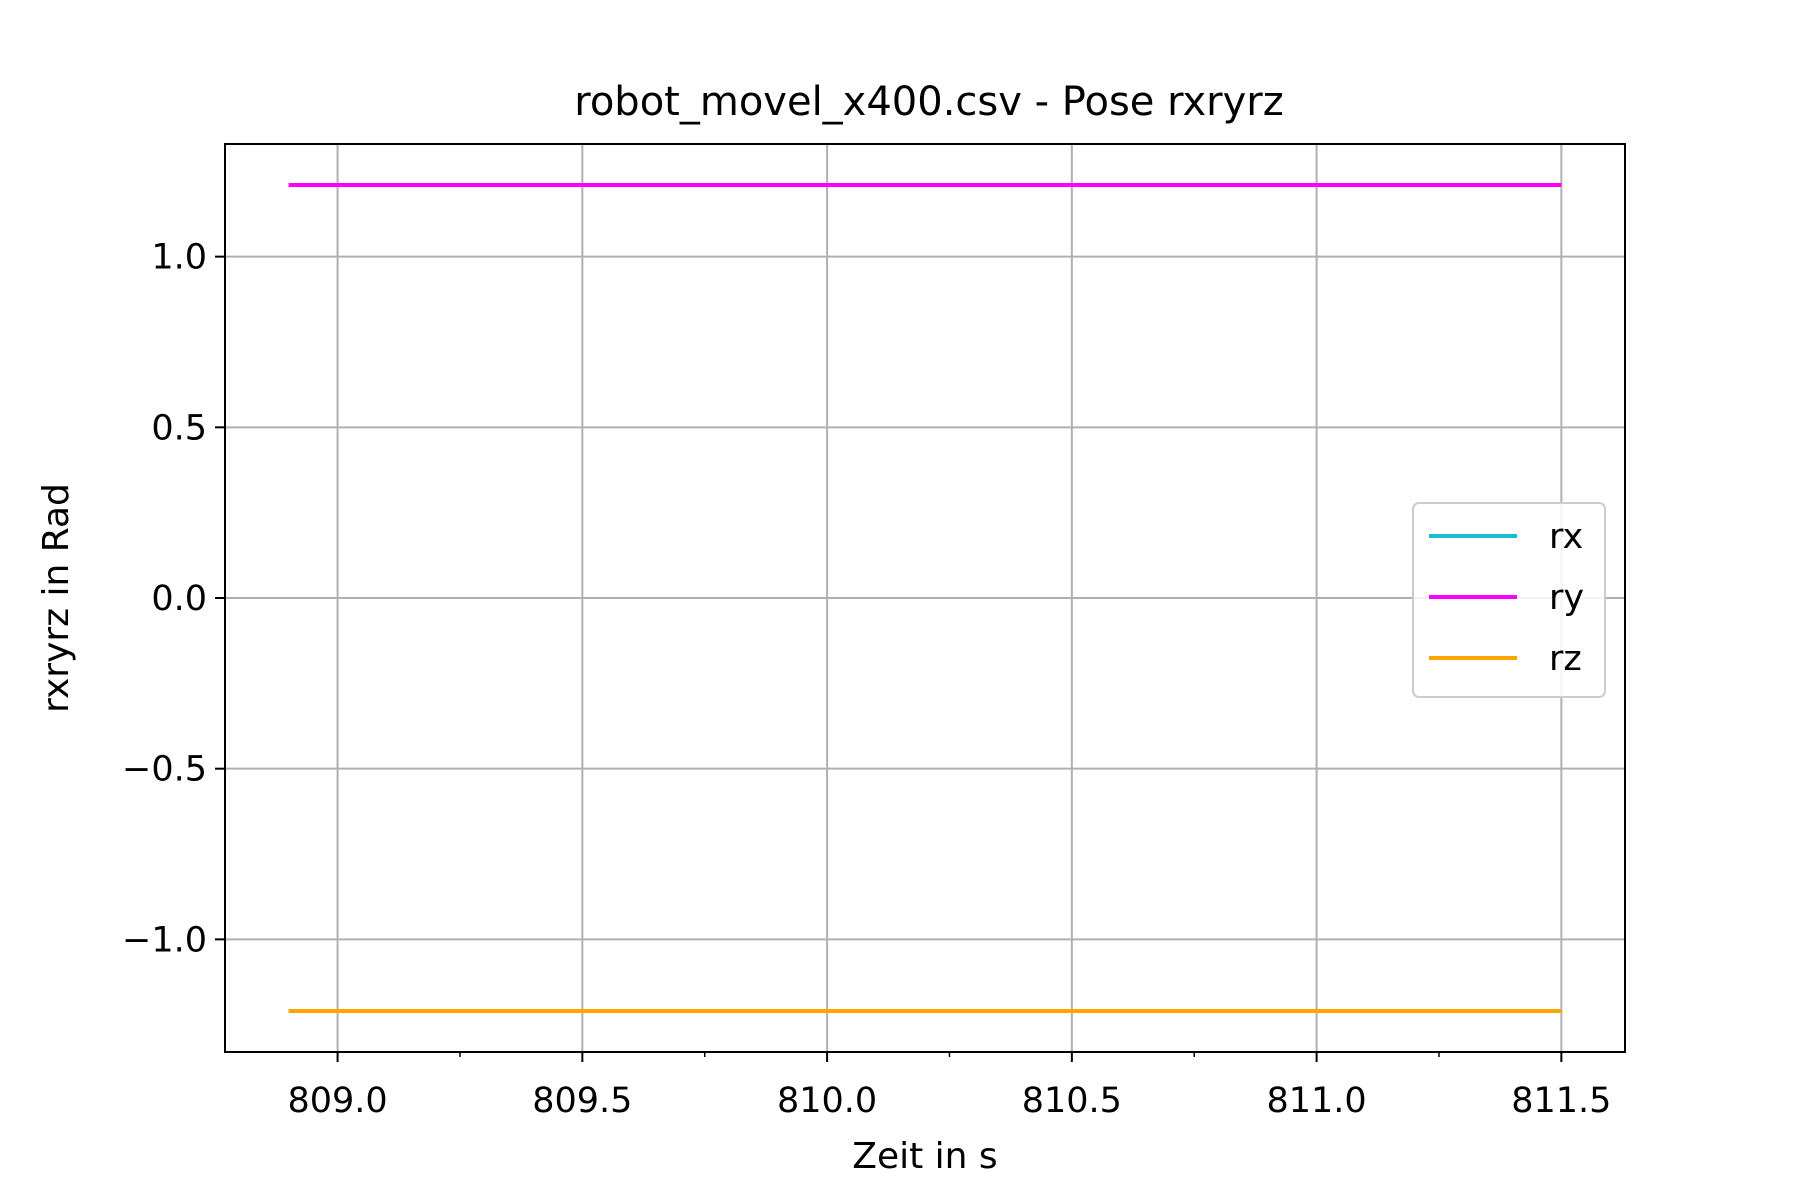 The width and height of the screenshot is (1800, 1200). I want to click on legend-label-rz: rz, so click(1565, 659).